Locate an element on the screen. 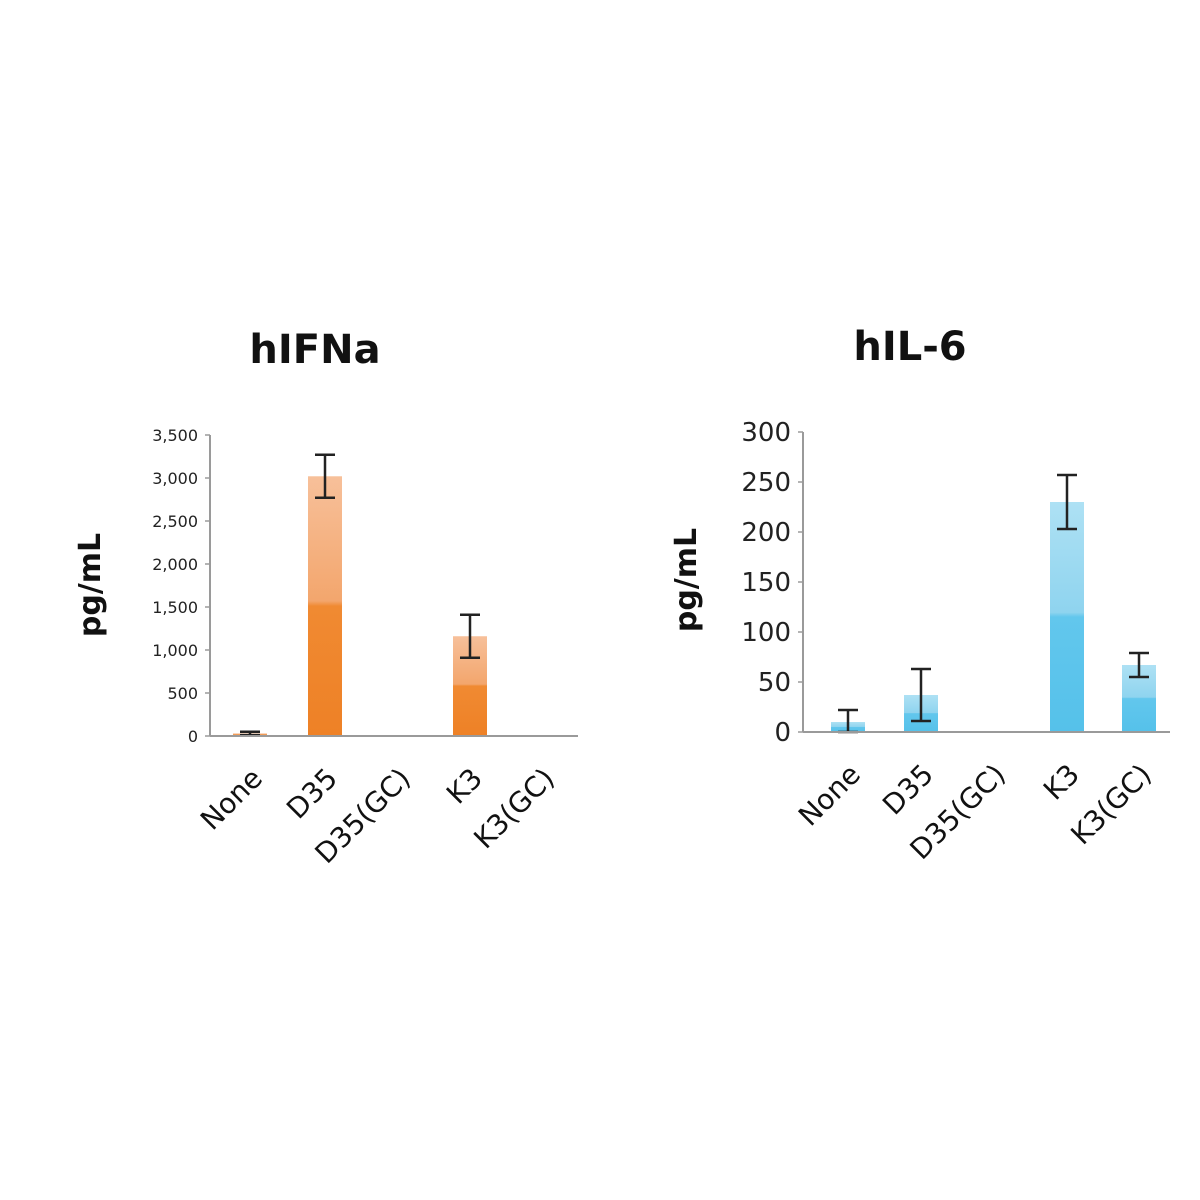 This screenshot has height=1200, width=1200. chart-hil6-category-label: K3 is located at coordinates (1061, 782).